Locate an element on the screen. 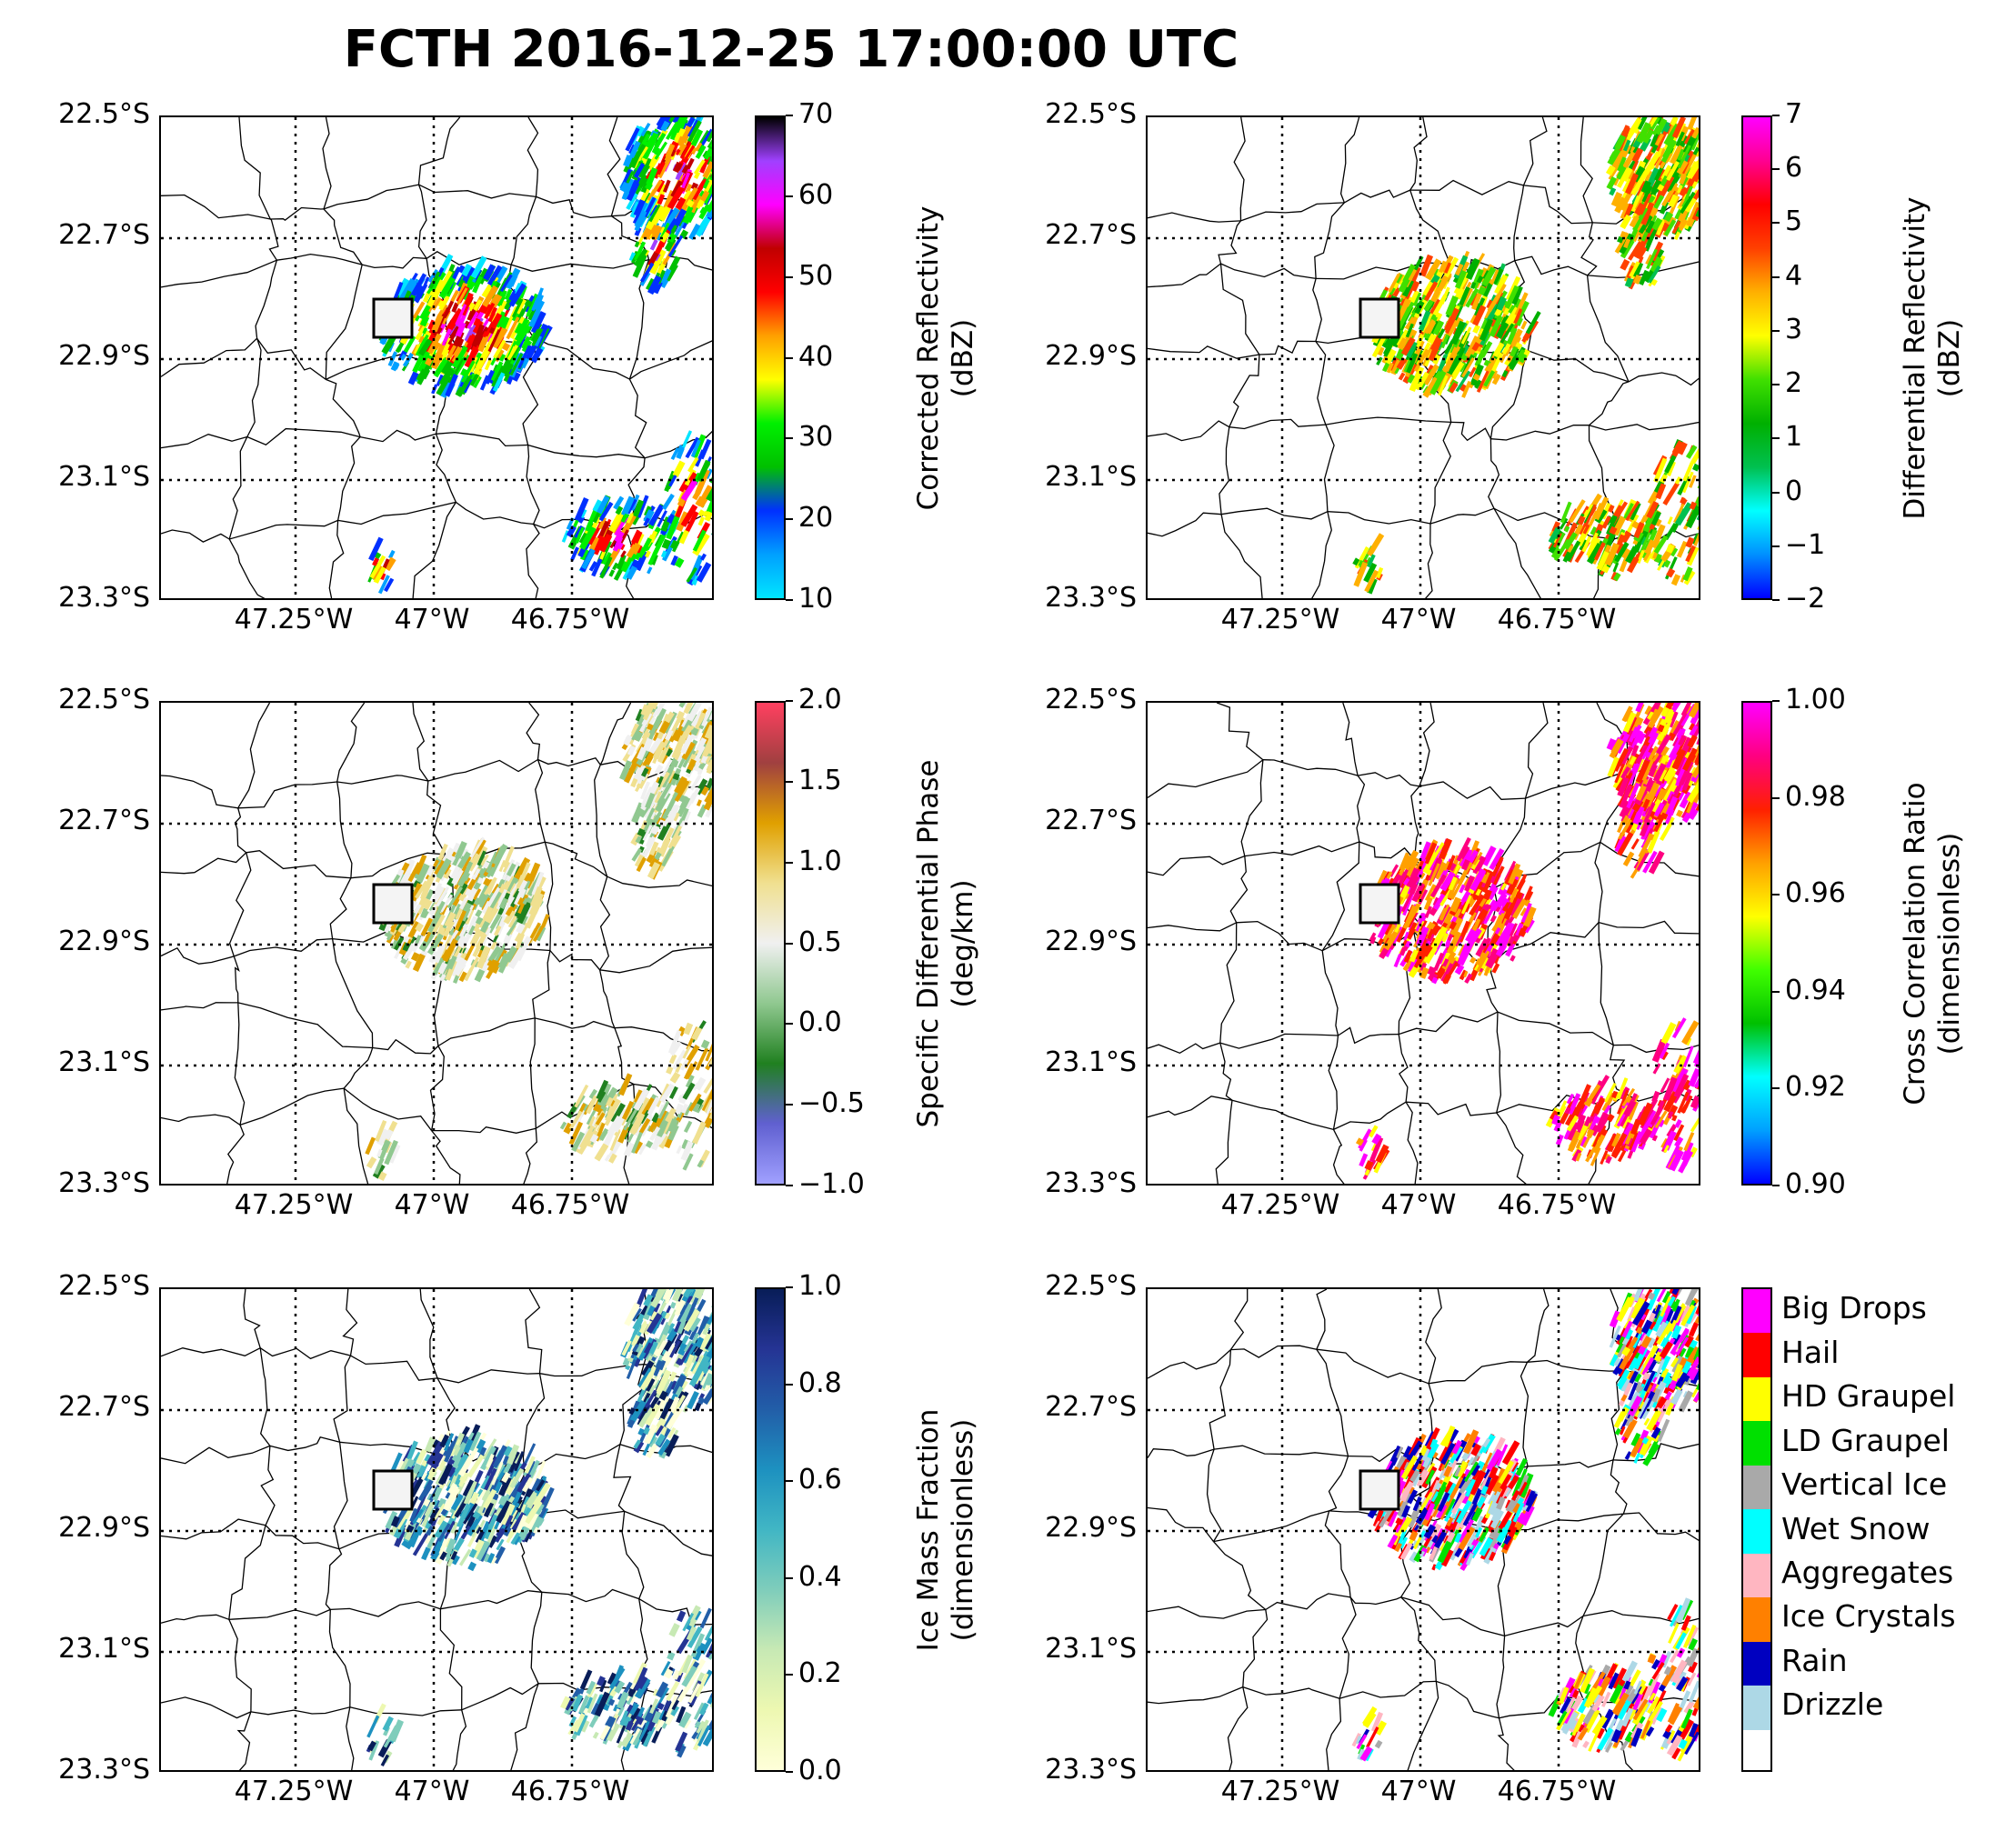  colorbar-zdr is located at coordinates (1756, 357).